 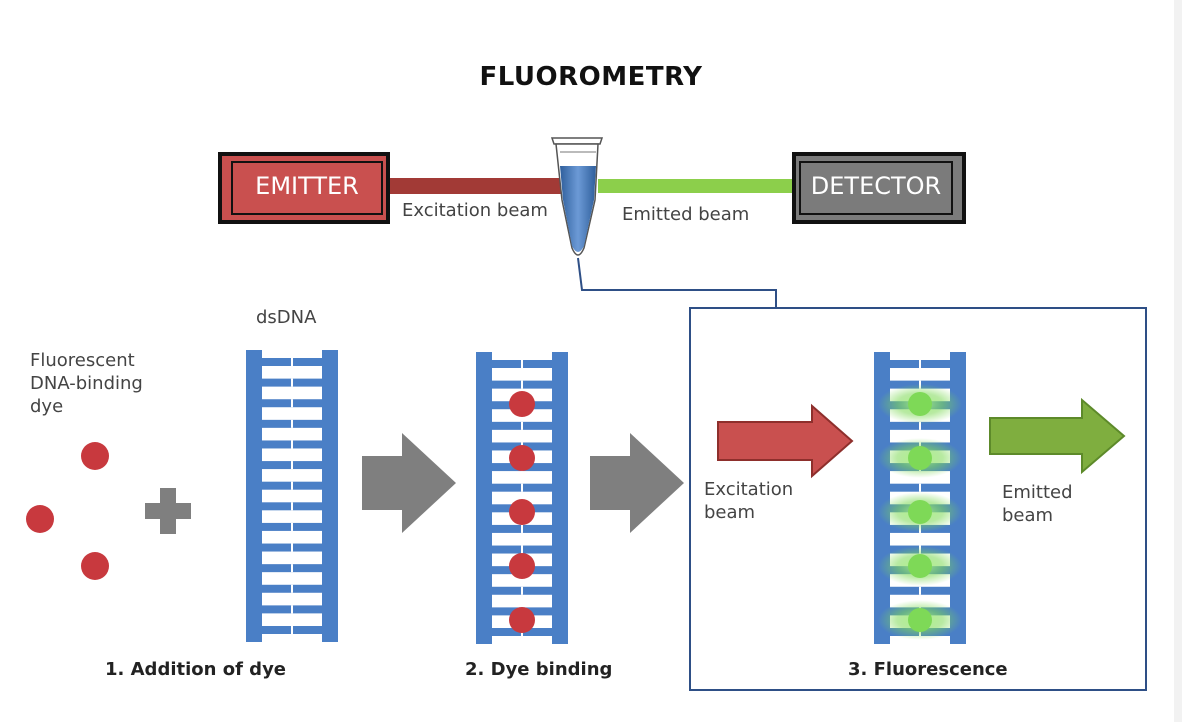 I want to click on detector-label: DETECTOR, so click(x=876, y=186).